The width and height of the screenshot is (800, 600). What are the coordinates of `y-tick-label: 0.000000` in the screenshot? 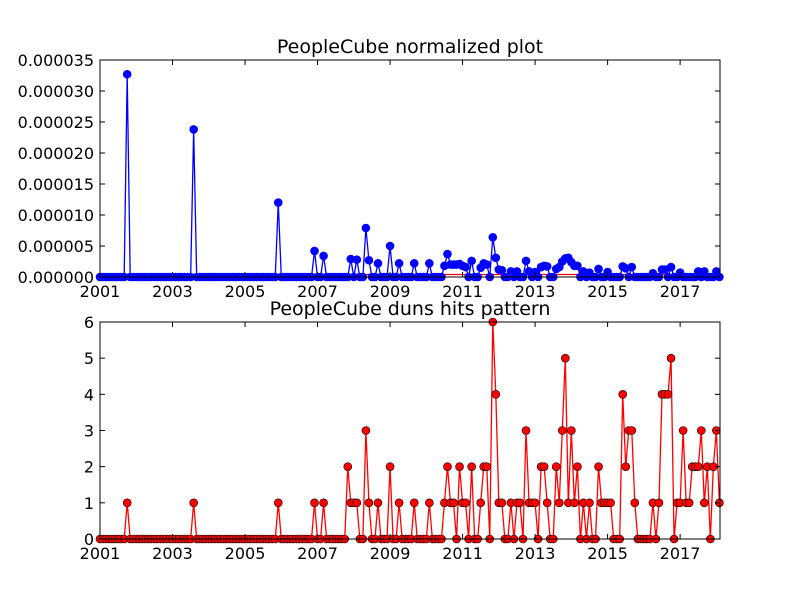 It's located at (56, 277).